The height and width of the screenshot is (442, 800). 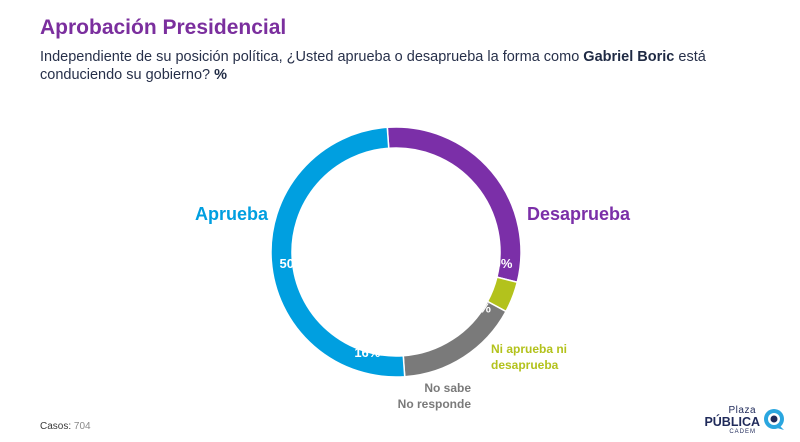 I want to click on pct-label-no-sabe: 16%, so click(x=367, y=352).